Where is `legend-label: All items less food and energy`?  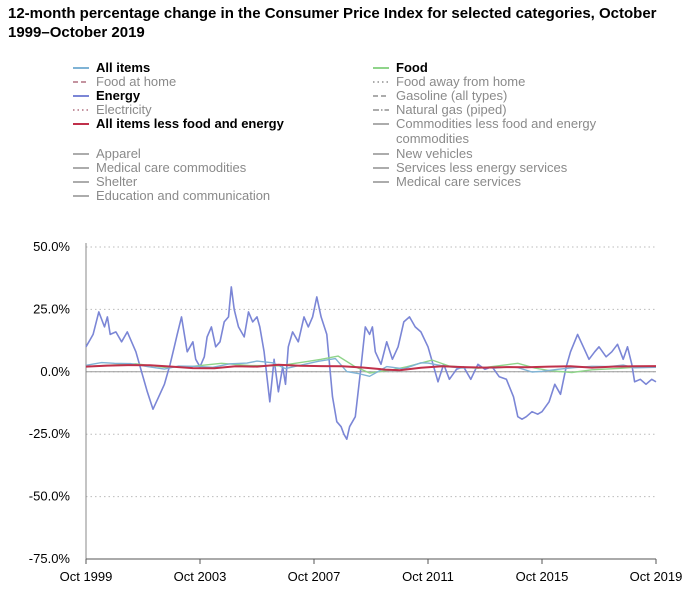 legend-label: All items less food and energy is located at coordinates (190, 123).